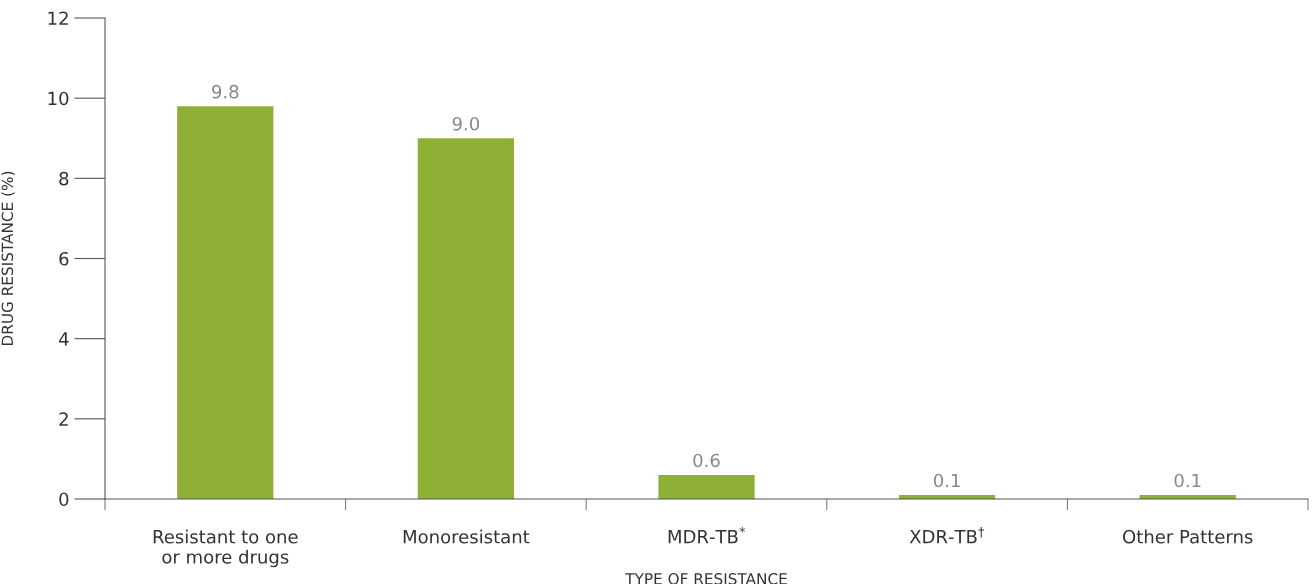 The height and width of the screenshot is (584, 1312). What do you see at coordinates (64, 258) in the screenshot?
I see `y-tick-label: 6` at bounding box center [64, 258].